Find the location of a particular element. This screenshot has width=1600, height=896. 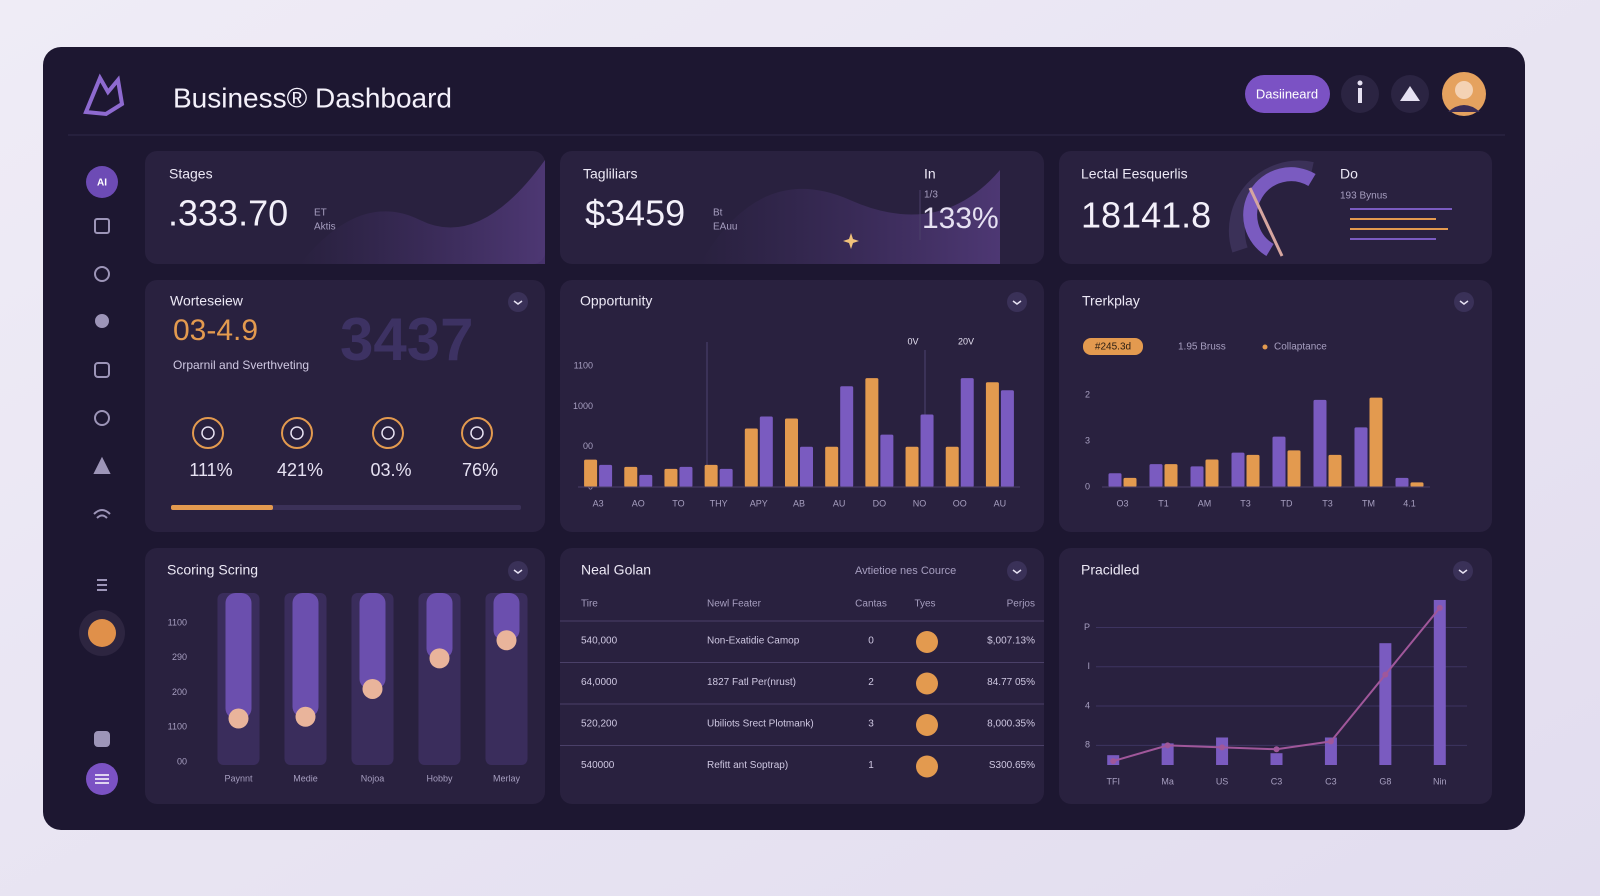

table-cell: 0 is located at coordinates (871, 641).